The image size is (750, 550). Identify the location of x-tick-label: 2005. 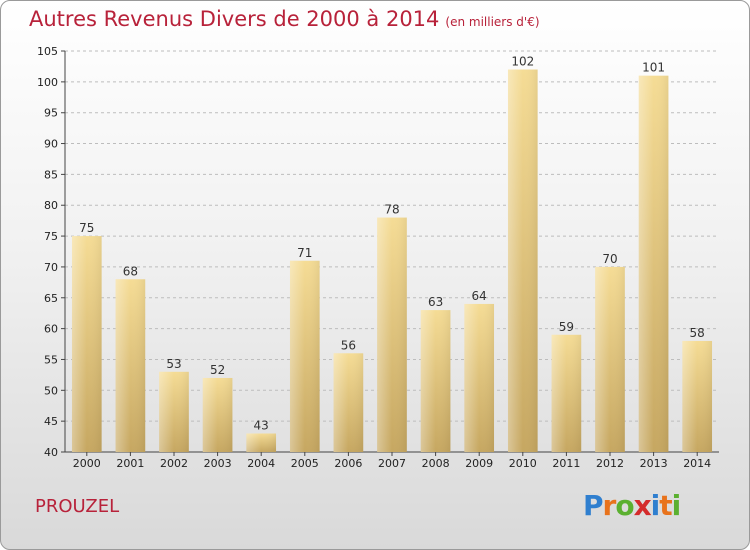
(305, 463).